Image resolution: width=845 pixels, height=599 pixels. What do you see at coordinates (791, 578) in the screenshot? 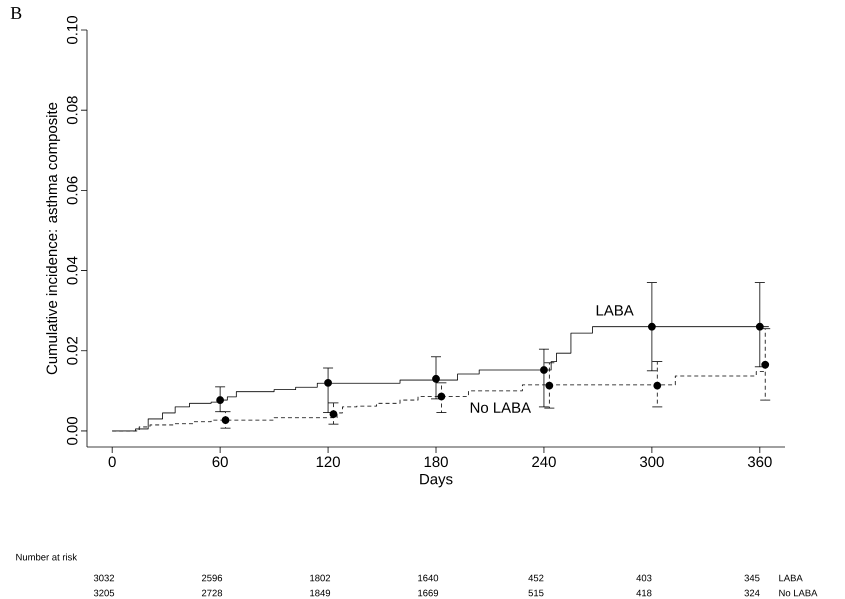
I see `text: LABA` at bounding box center [791, 578].